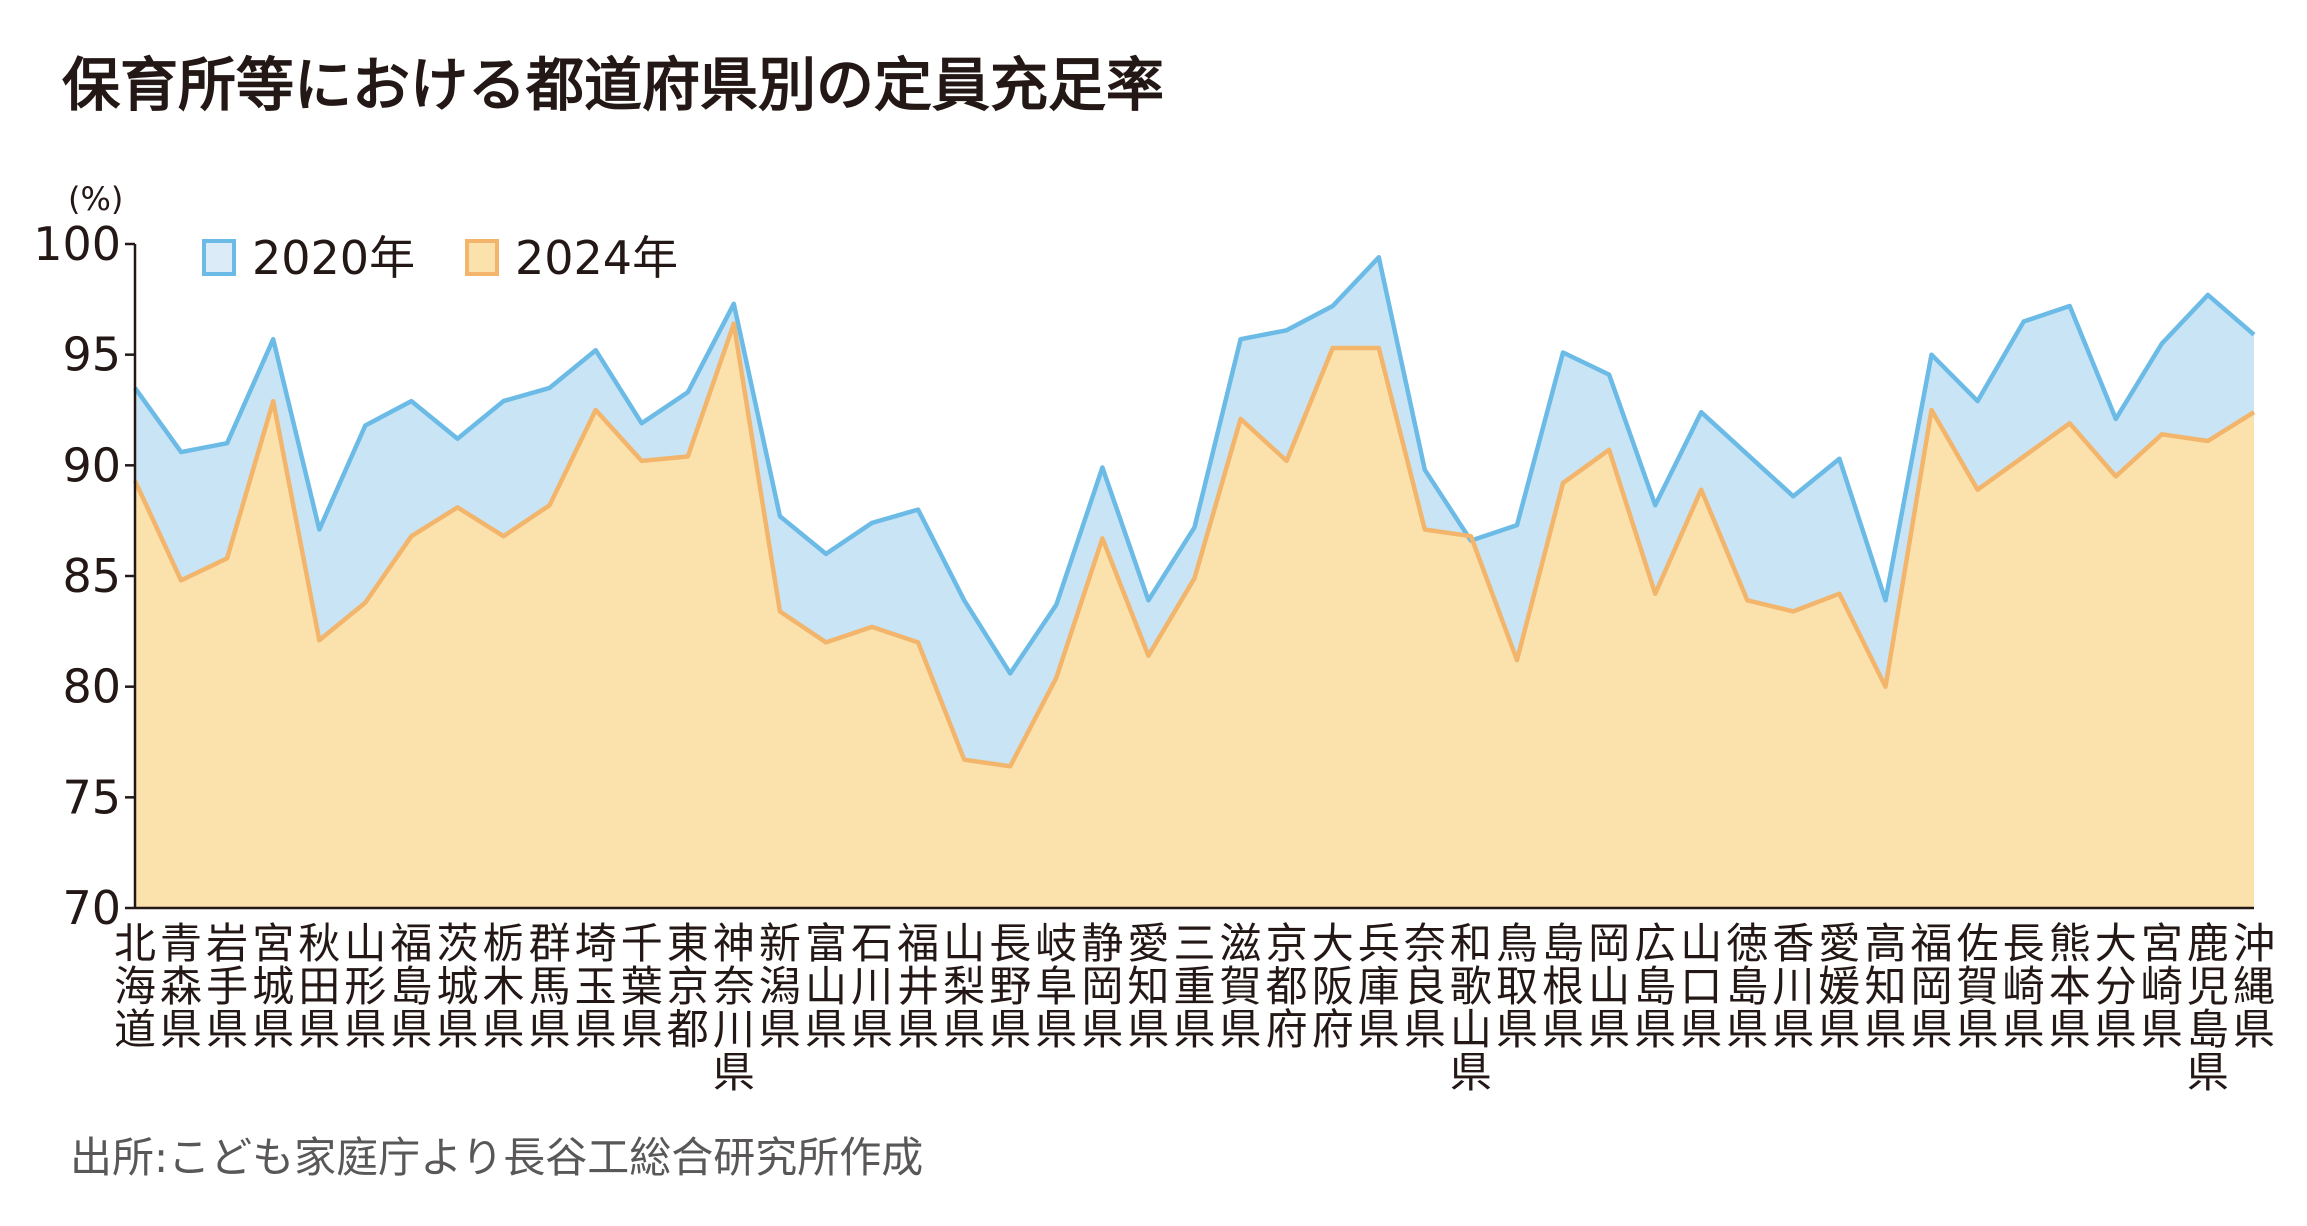 The image size is (2307, 1226). I want to click on source-note: 出所:こども家庭庁より長谷工総合研究所作成, so click(496, 1157).